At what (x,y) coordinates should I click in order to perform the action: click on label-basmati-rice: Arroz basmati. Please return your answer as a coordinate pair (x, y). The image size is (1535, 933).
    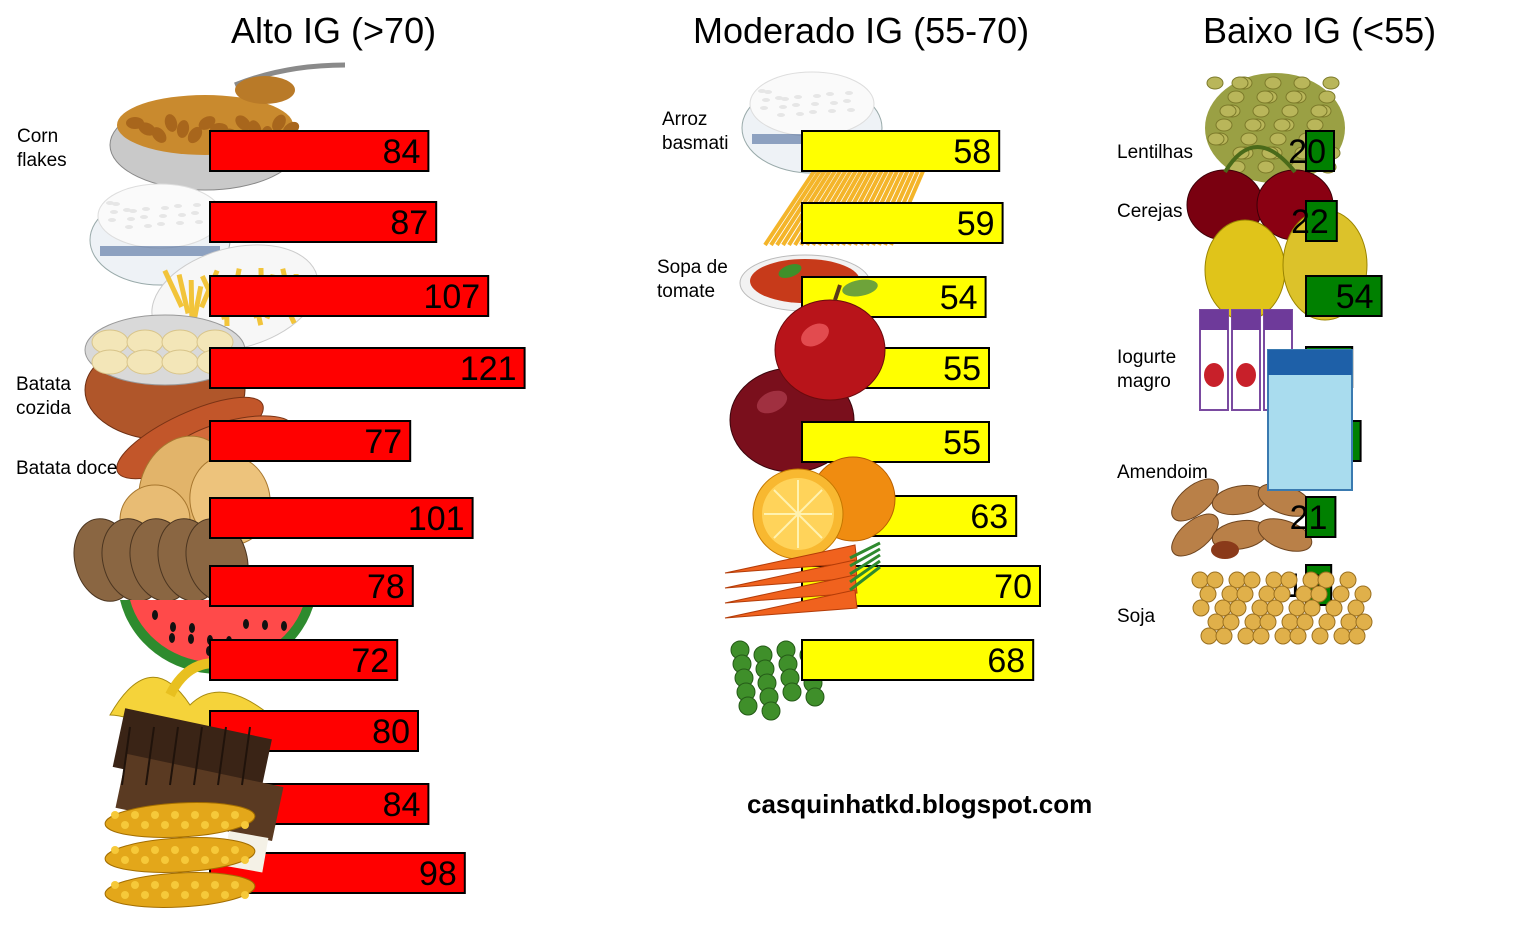
    Looking at the image, I should click on (695, 131).